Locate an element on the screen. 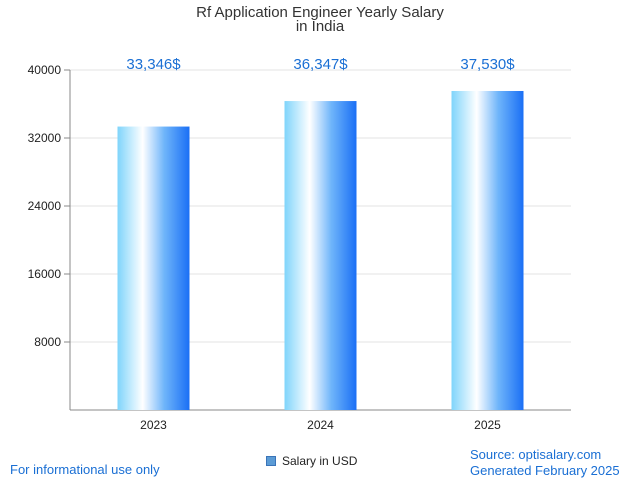  bar-value-label: 33,346$ is located at coordinates (153, 64).